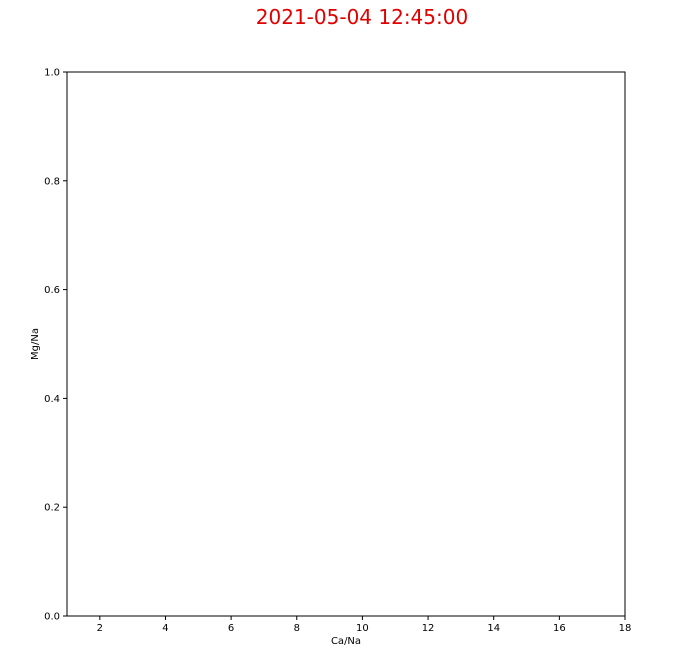 The width and height of the screenshot is (690, 666). What do you see at coordinates (165, 628) in the screenshot?
I see `x-tick-label: 4` at bounding box center [165, 628].